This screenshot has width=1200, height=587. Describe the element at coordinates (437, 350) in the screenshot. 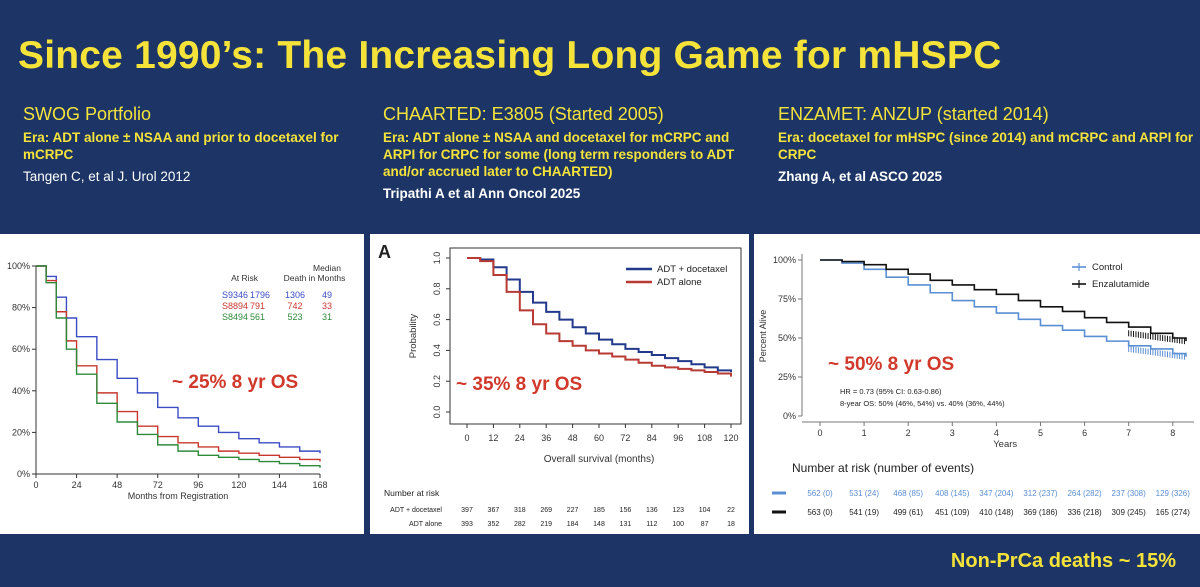

I see `y-tick-label: 0.4` at that location.